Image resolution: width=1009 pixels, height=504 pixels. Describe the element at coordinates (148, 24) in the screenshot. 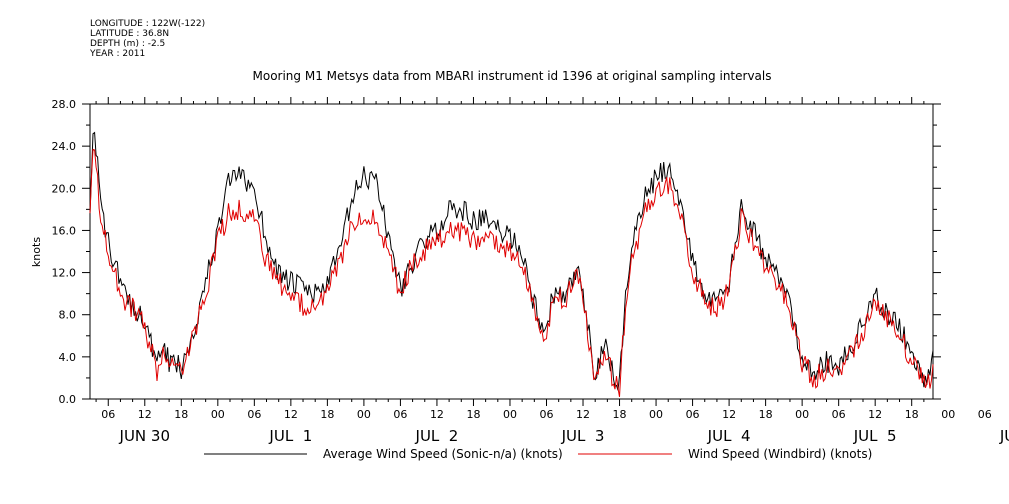

I see `longitude-text: LONGITUDE : 122W(-122)` at that location.